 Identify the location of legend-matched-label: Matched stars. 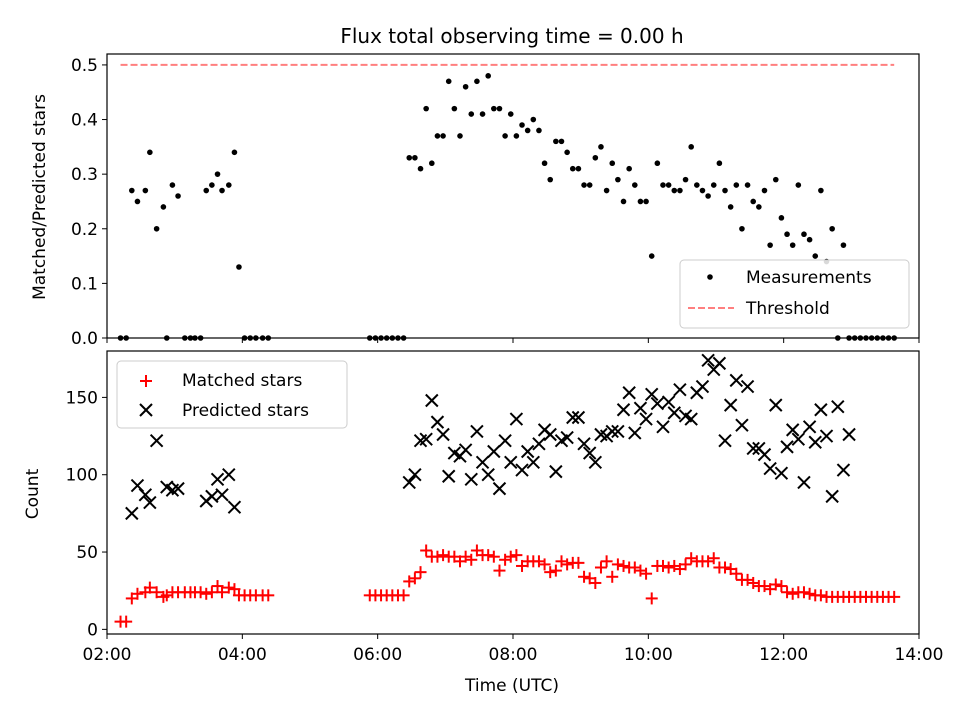
(242, 381).